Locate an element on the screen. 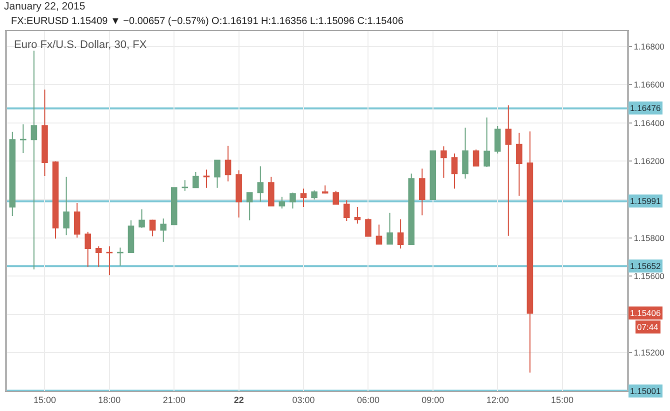  chart-title: January 22, 2015 is located at coordinates (45, 6).